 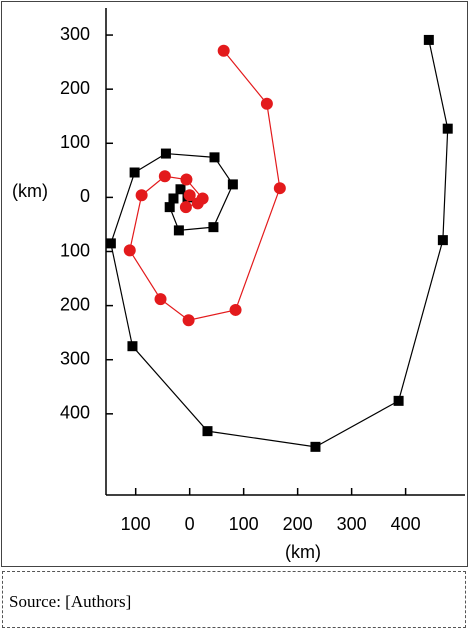 What do you see at coordinates (234, 599) in the screenshot?
I see `caption: Source: [Authors]` at bounding box center [234, 599].